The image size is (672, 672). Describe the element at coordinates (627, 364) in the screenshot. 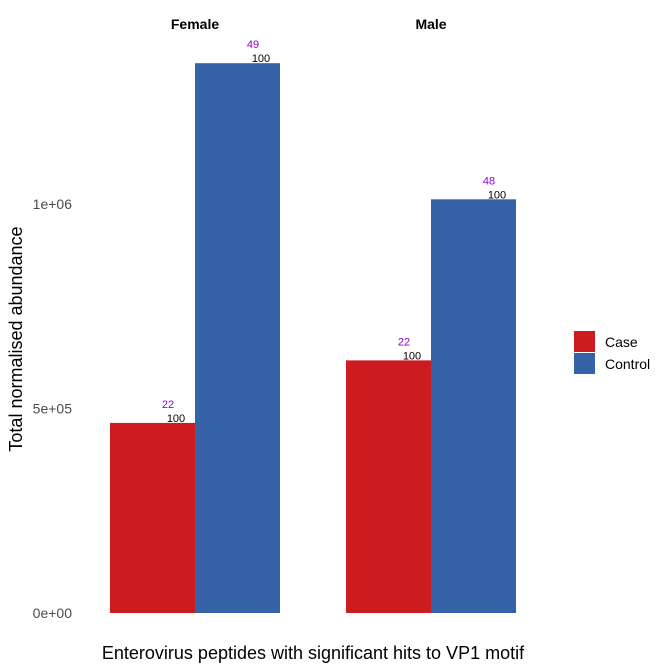

I see `legend-label-control: Control` at that location.